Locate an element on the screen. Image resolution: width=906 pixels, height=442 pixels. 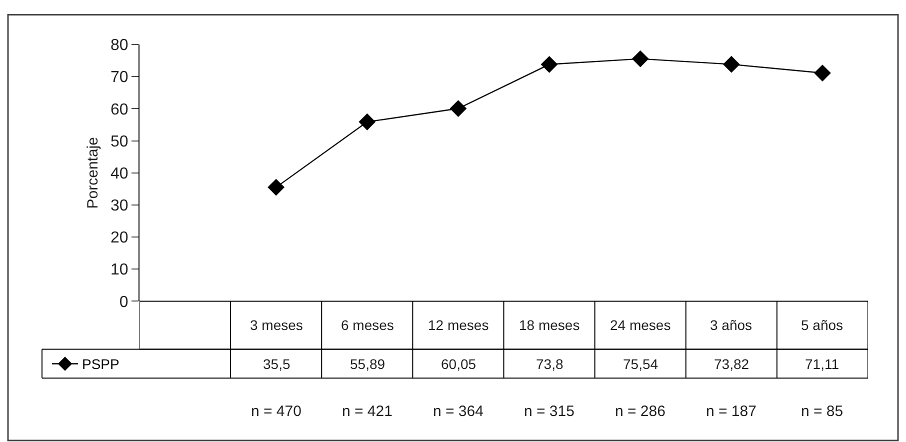
x-tick-label: 3 meses is located at coordinates (276, 325).